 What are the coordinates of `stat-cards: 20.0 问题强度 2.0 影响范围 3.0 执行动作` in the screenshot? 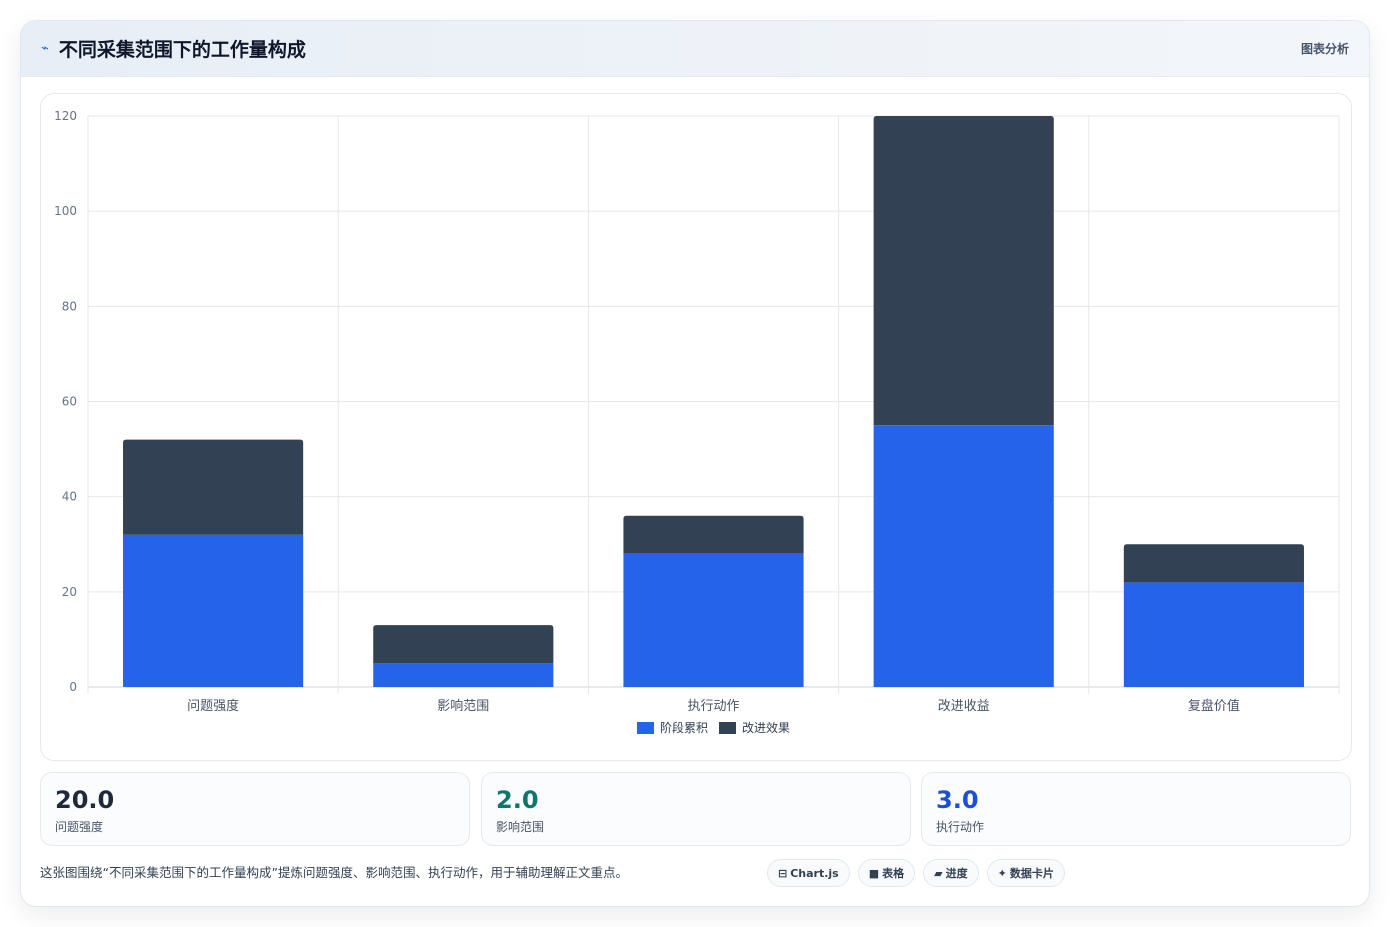 It's located at (696, 809).